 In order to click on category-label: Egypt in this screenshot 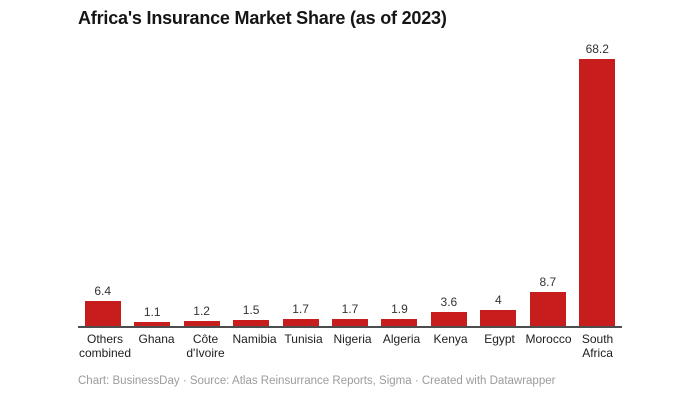, I will do `click(499, 339)`.